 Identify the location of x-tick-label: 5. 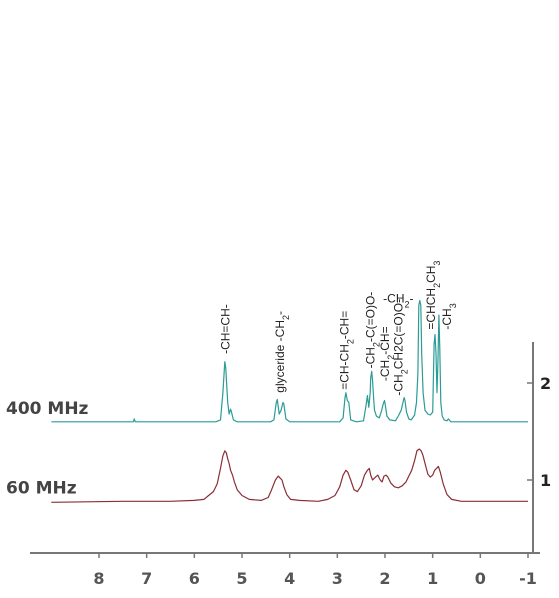
(241, 578).